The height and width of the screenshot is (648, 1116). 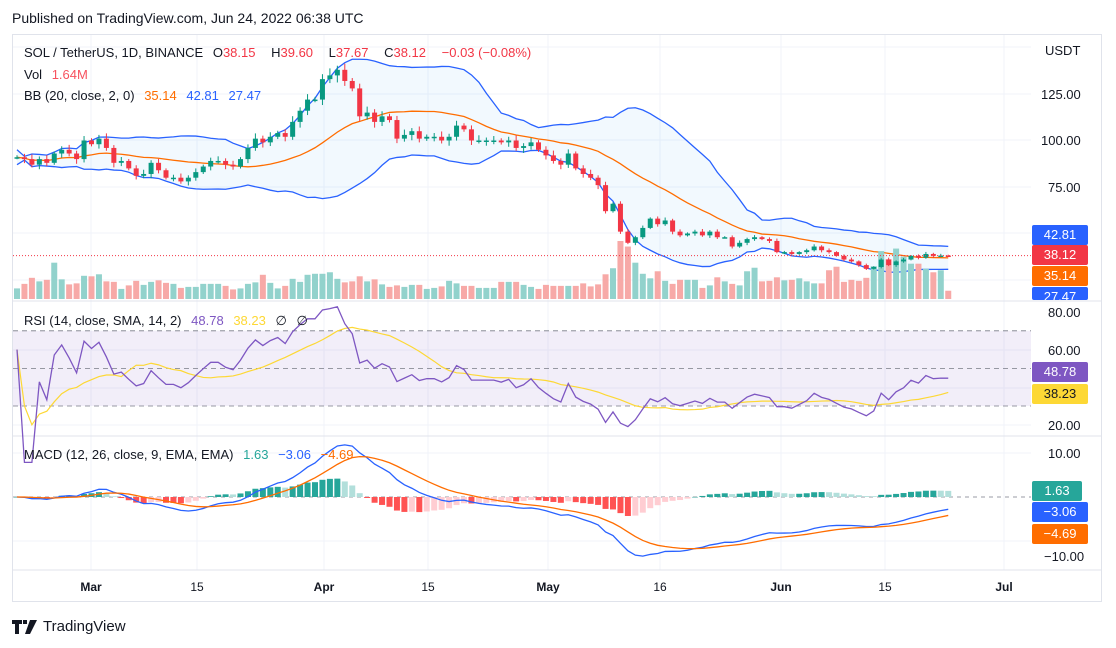 I want to click on macd-value: −3.06, so click(x=294, y=454).